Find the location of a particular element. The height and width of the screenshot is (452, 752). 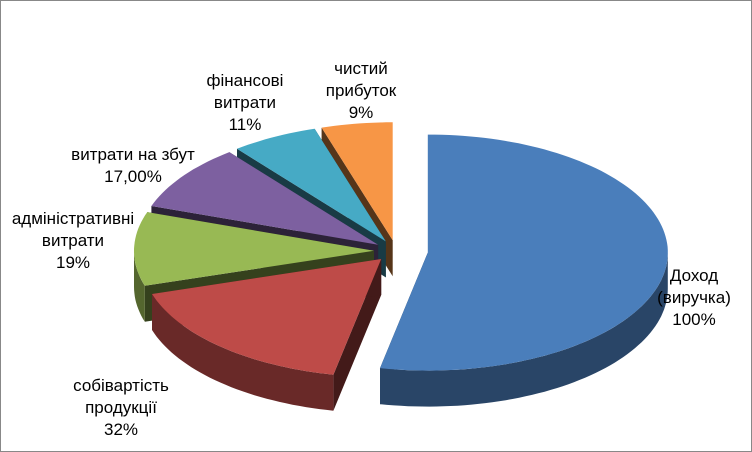

data-label: адміністративні витрати 19% is located at coordinates (73, 241).